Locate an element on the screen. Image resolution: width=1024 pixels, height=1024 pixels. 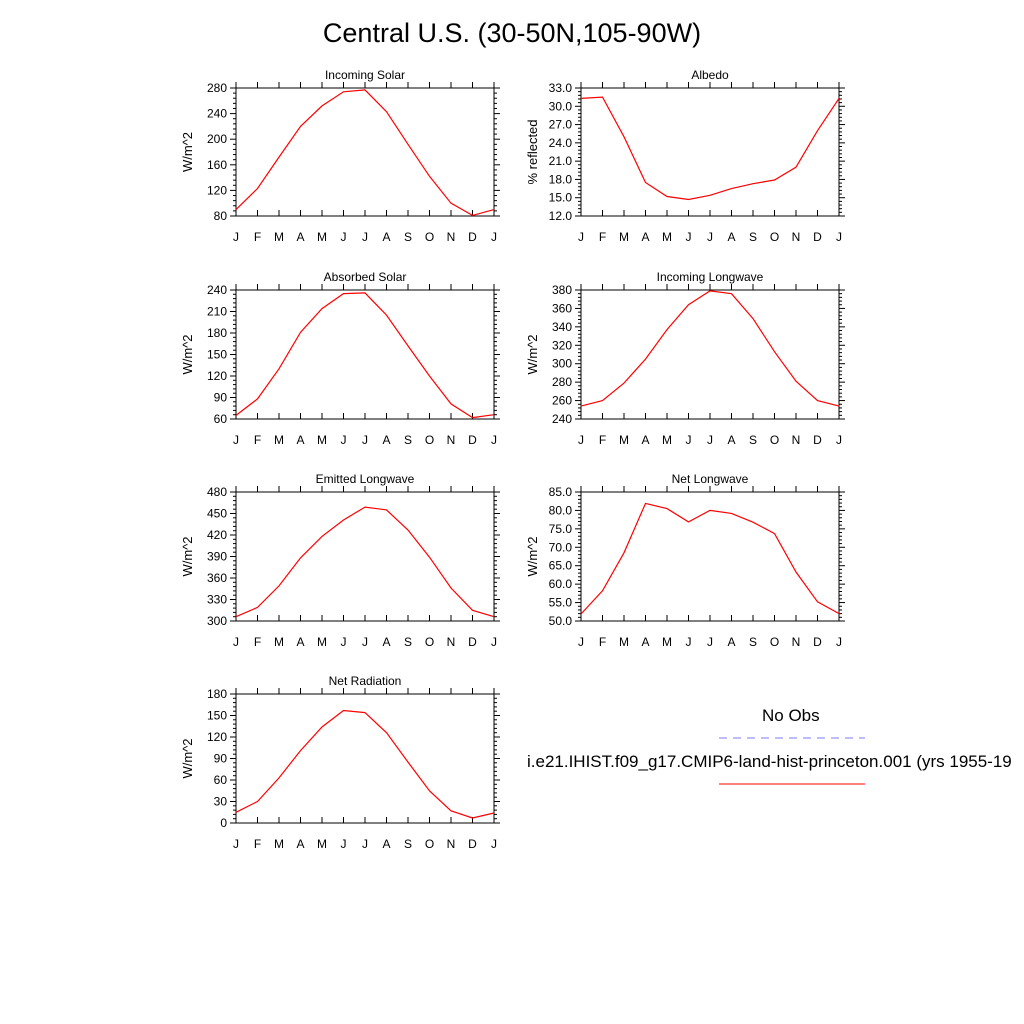
panel-title: Absorbed Solar is located at coordinates (365, 277).